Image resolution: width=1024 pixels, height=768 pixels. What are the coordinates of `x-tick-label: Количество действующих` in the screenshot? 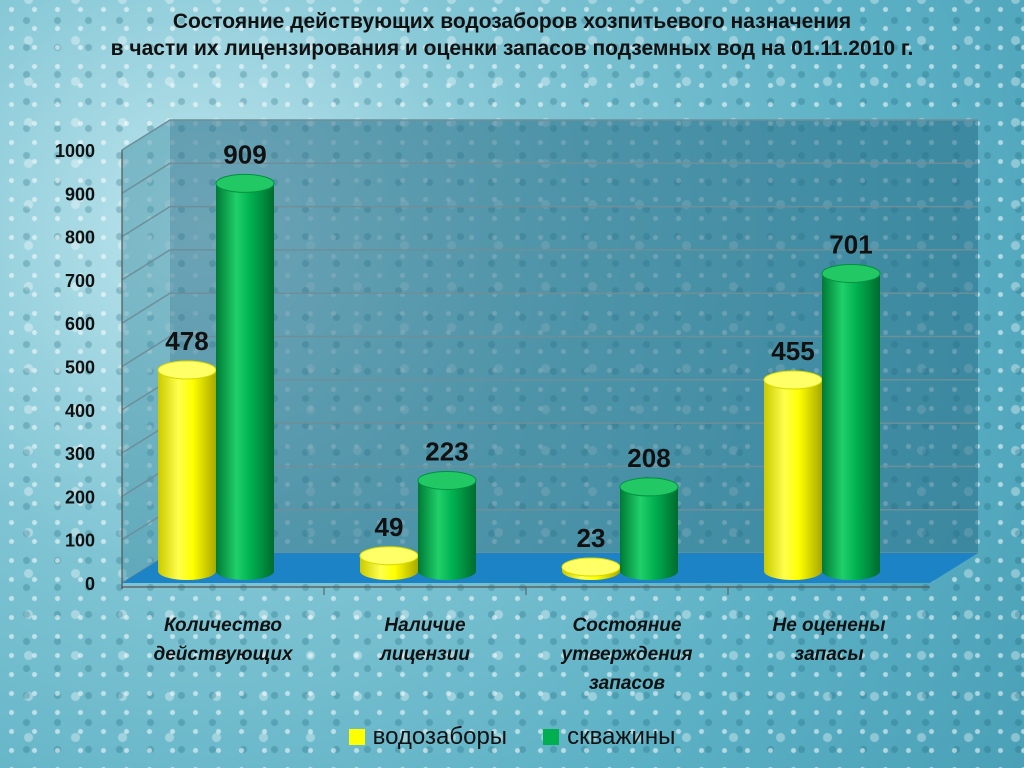 It's located at (223, 640).